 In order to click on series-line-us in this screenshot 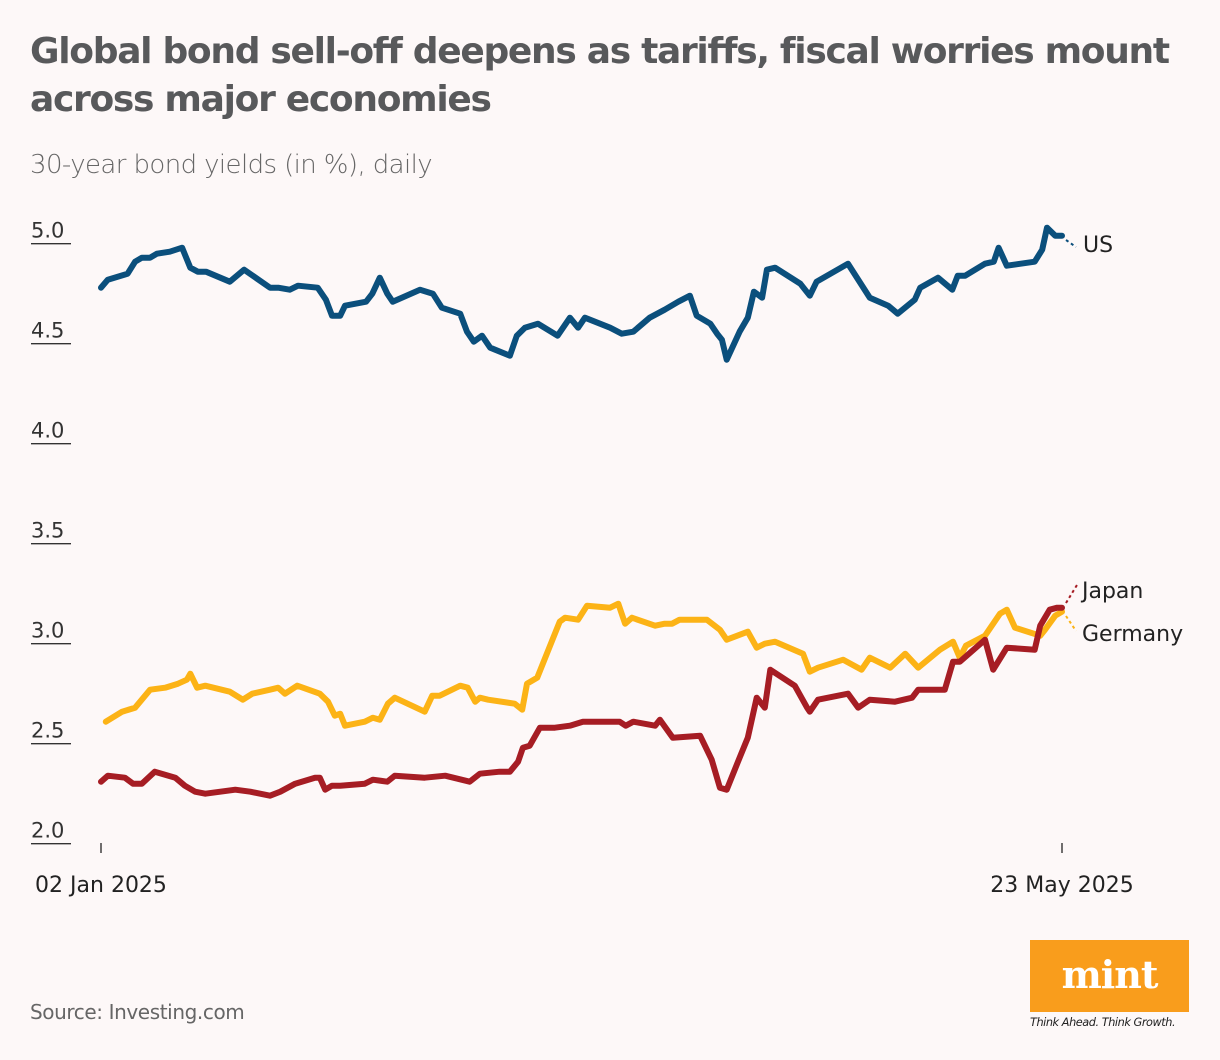, I will do `click(581, 293)`.